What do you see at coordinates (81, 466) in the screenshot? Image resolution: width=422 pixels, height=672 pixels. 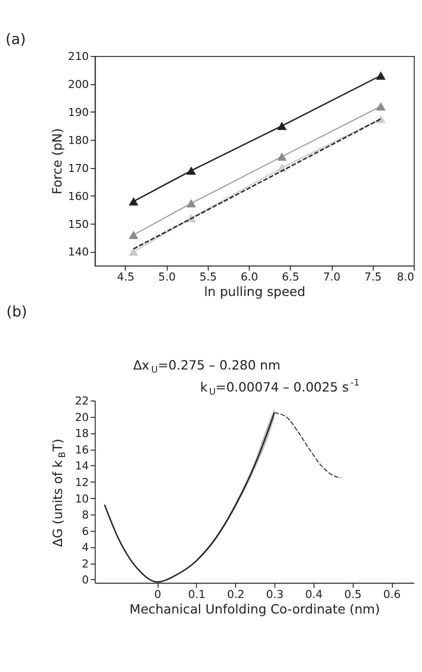 I see `y-tick-label: 14` at bounding box center [81, 466].